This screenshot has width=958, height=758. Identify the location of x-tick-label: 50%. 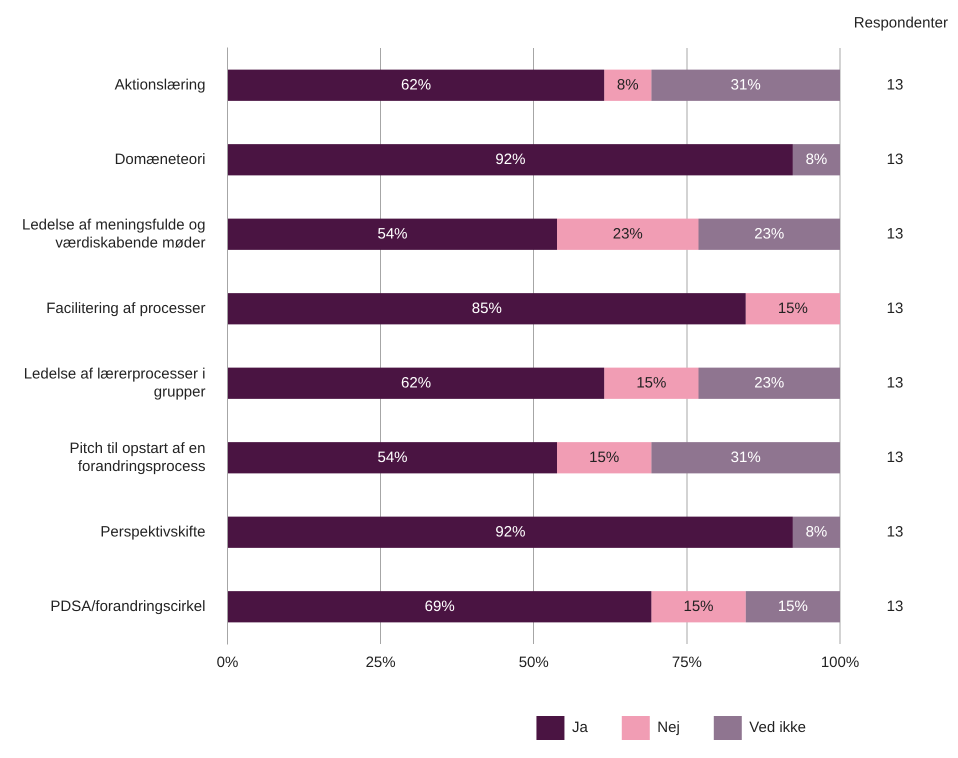
(533, 663).